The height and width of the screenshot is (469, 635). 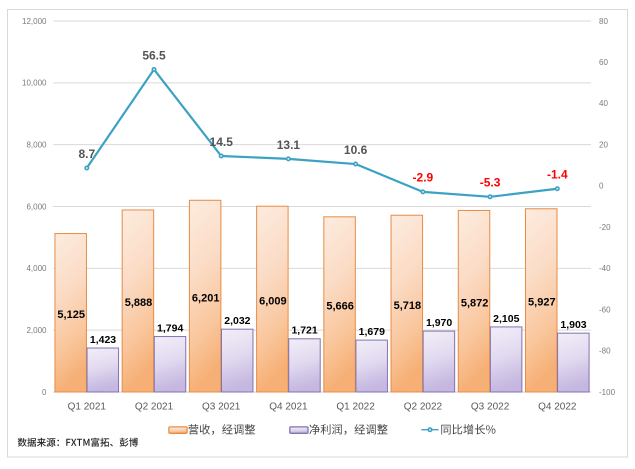 What do you see at coordinates (86, 154) in the screenshot?
I see `svg-text: 8.7` at bounding box center [86, 154].